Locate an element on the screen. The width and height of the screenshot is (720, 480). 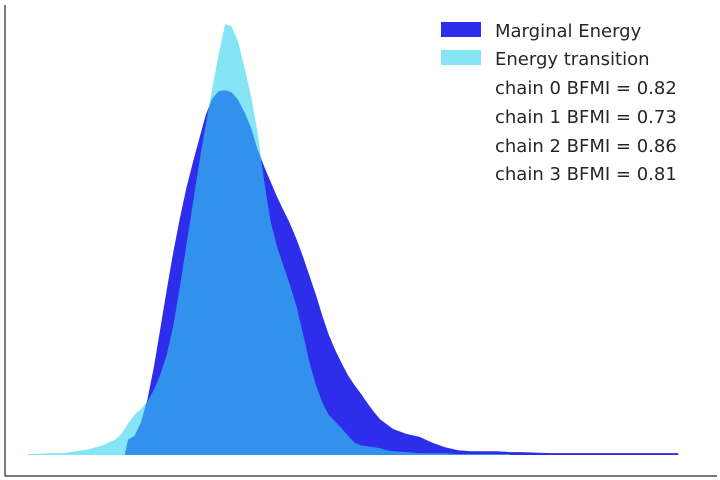
legend-bfmi-chain-2: chain 2 BFMI = 0.86 is located at coordinates (586, 146).